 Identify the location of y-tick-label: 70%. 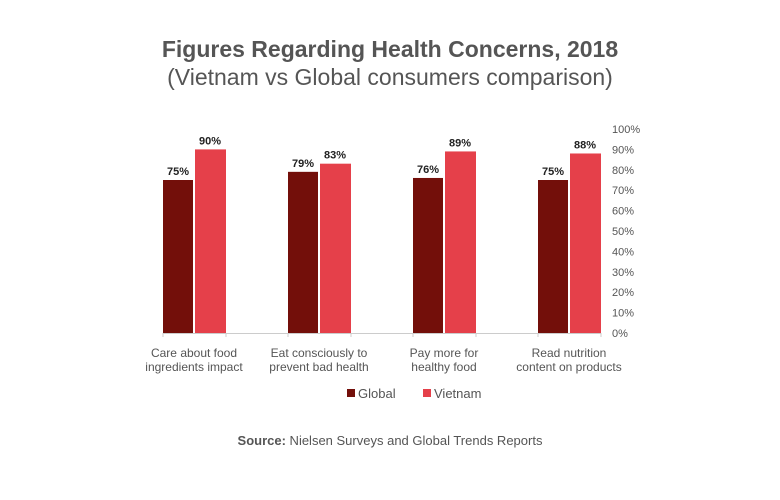
(623, 191).